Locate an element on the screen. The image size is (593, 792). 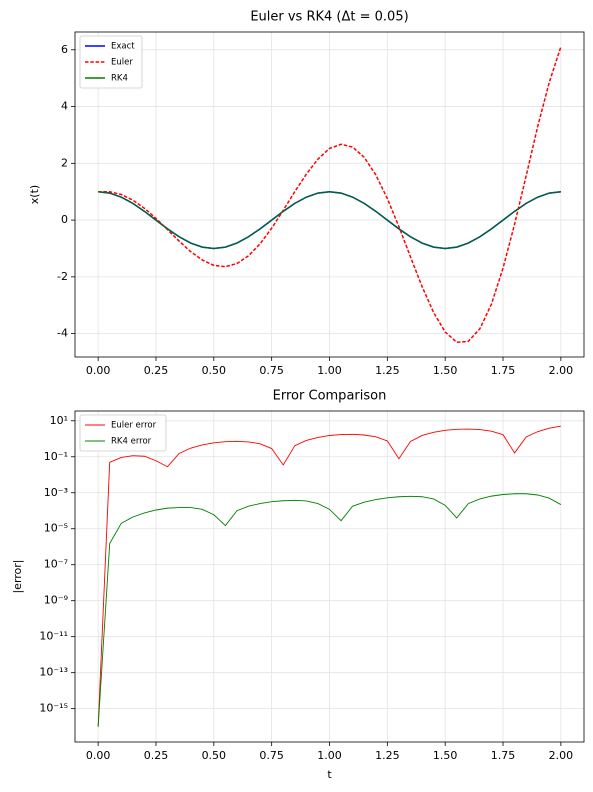
legend-label: Exact is located at coordinates (123, 47).